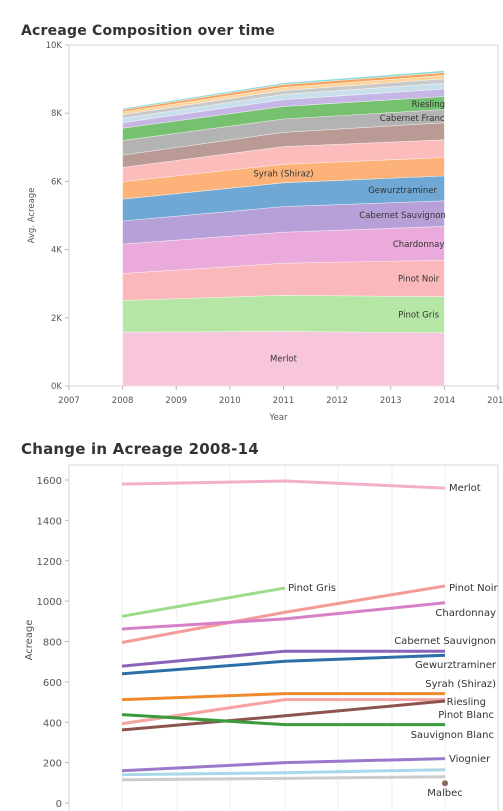  What do you see at coordinates (283, 484) in the screenshot?
I see `line-merlot` at bounding box center [283, 484].